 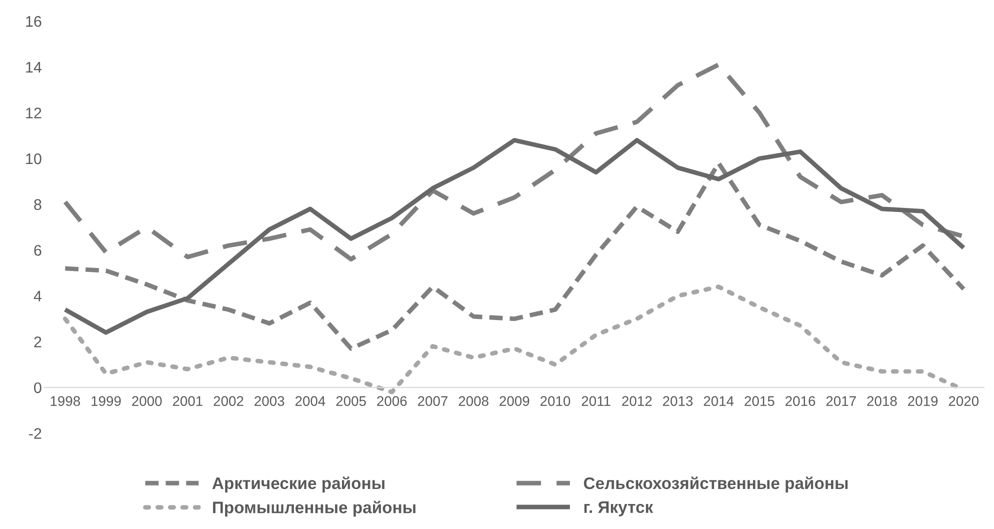 I want to click on y-tick-label: 2, so click(x=38, y=342).